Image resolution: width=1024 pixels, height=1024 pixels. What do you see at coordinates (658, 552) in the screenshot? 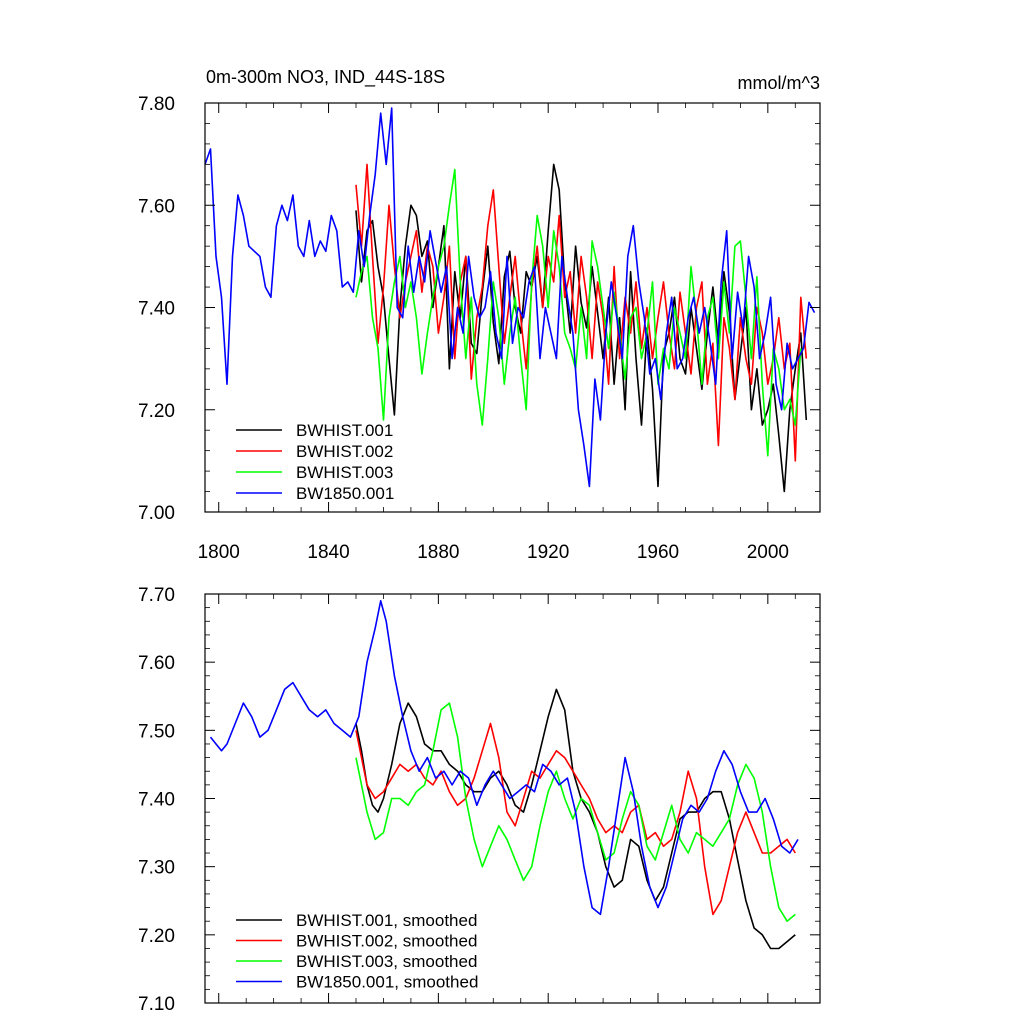
I see `x-tick-label: 1960` at bounding box center [658, 552].